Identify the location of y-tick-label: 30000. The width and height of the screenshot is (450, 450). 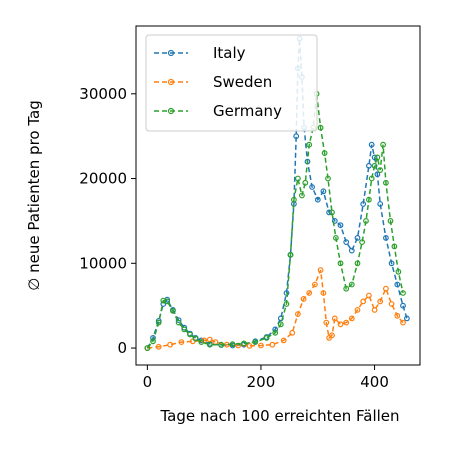
(103, 94).